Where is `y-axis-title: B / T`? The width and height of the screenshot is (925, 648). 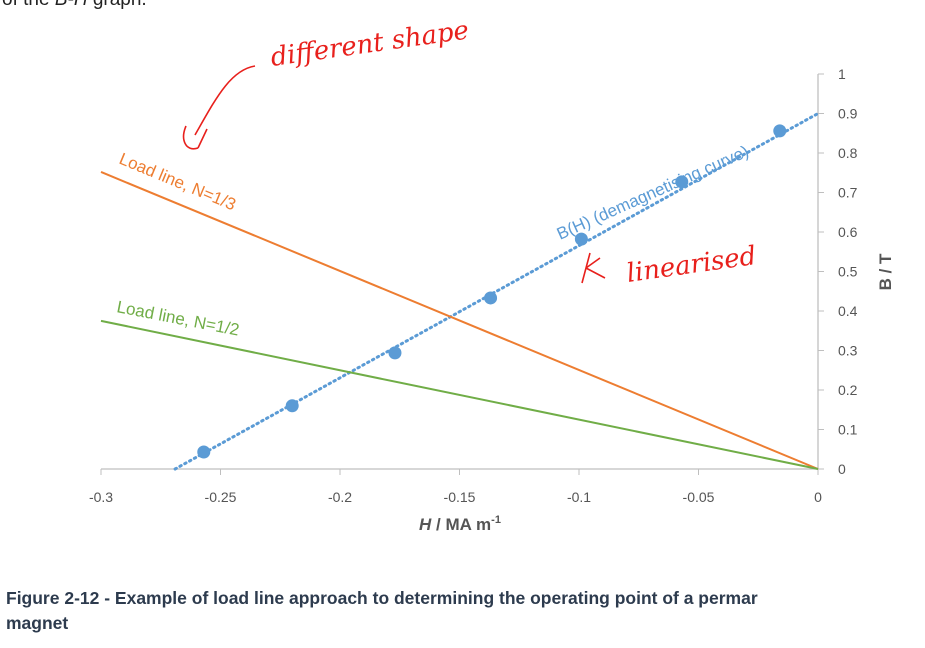 y-axis-title: B / T is located at coordinates (885, 271).